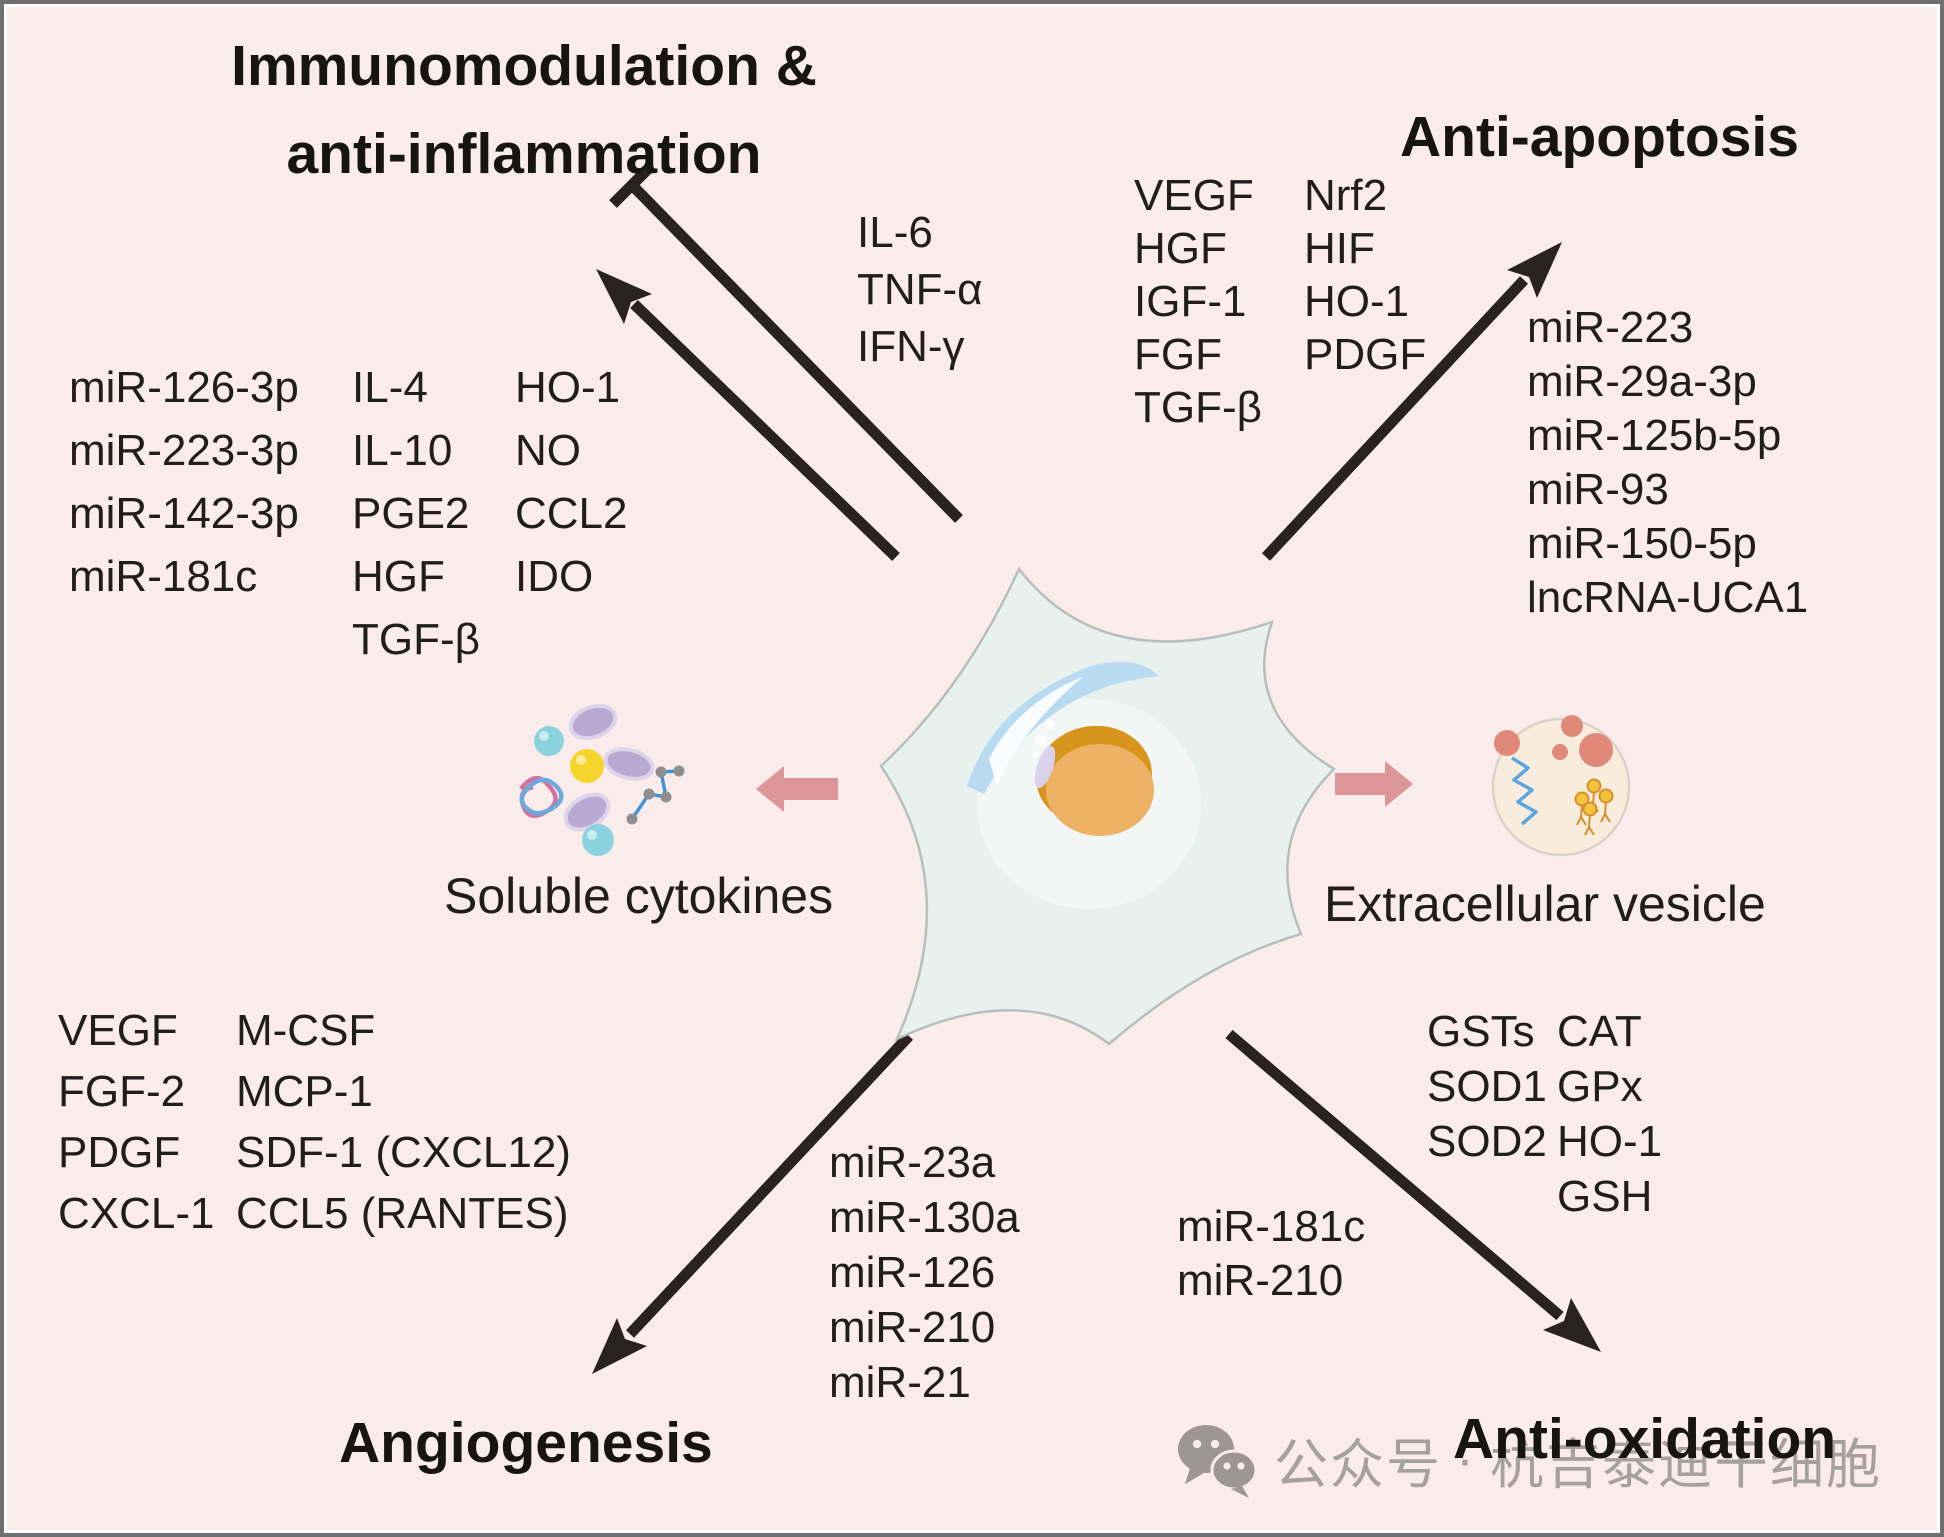  What do you see at coordinates (411, 513) in the screenshot?
I see `list-item: PGE2` at bounding box center [411, 513].